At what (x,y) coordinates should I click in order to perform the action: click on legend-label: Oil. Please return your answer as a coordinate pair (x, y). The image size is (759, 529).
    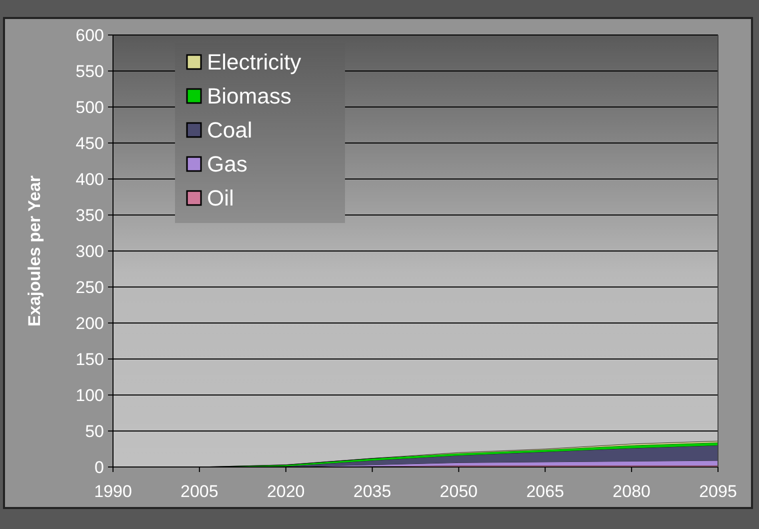
    Looking at the image, I should click on (220, 198).